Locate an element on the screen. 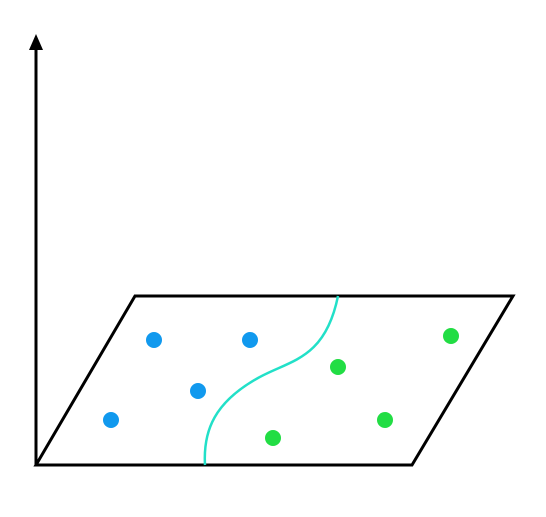  class-a-points is located at coordinates (180, 380).